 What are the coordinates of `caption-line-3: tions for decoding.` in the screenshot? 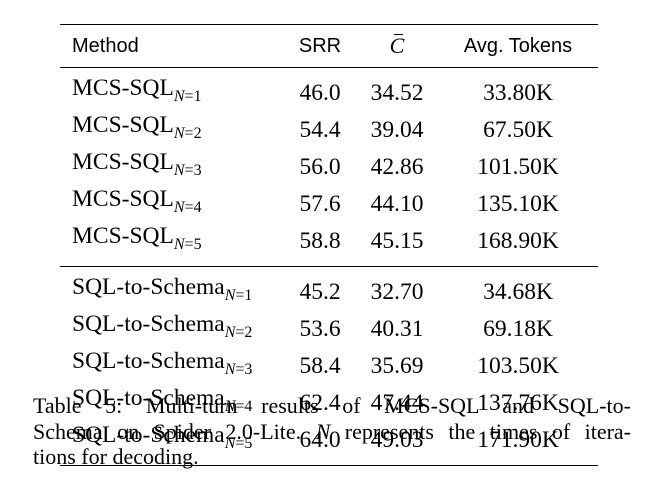 It's located at (116, 456).